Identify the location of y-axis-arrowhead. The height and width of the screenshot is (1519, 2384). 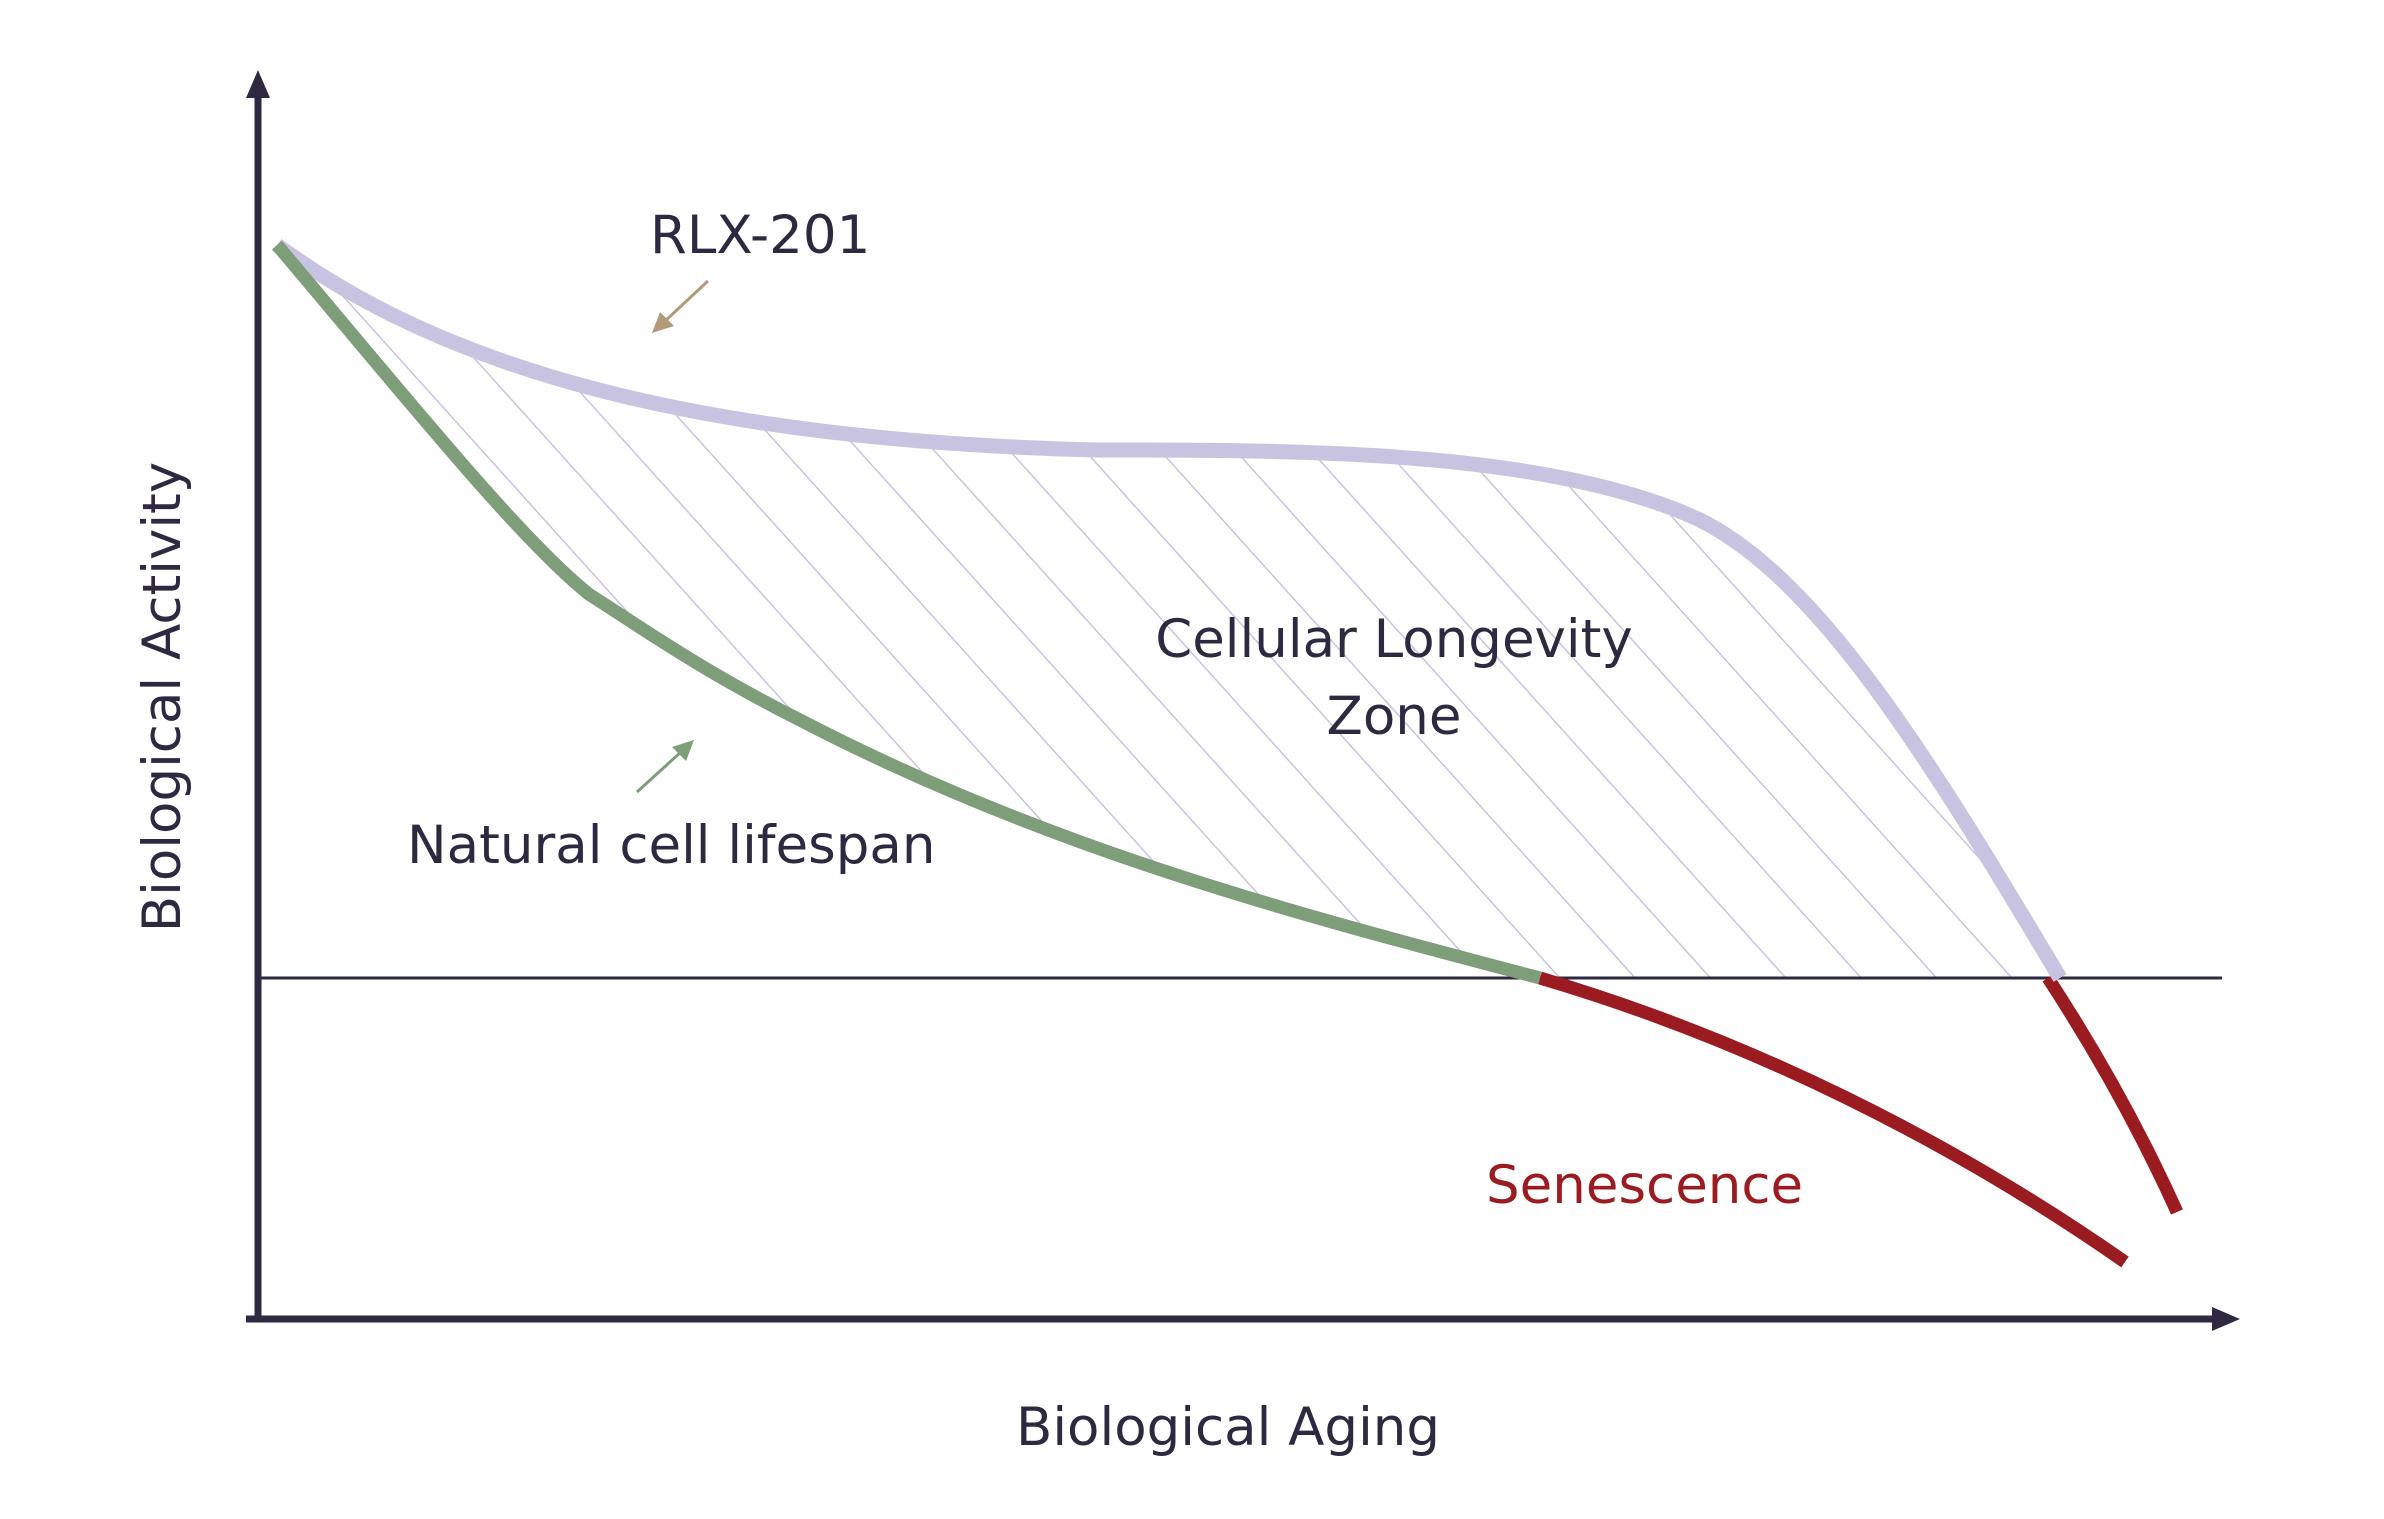
(258, 84).